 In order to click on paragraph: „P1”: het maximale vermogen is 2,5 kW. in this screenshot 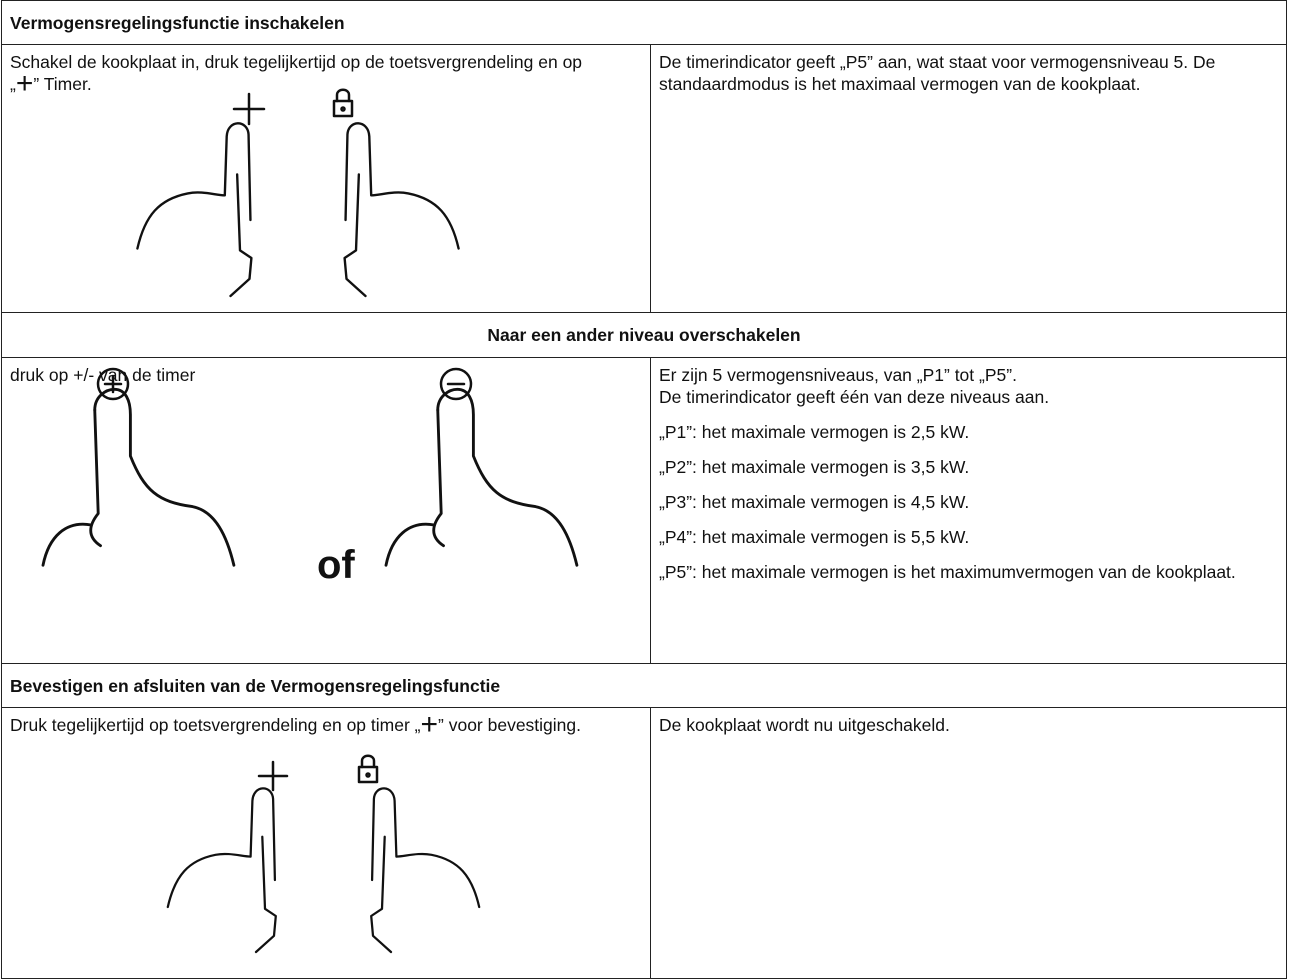, I will do `click(814, 432)`.